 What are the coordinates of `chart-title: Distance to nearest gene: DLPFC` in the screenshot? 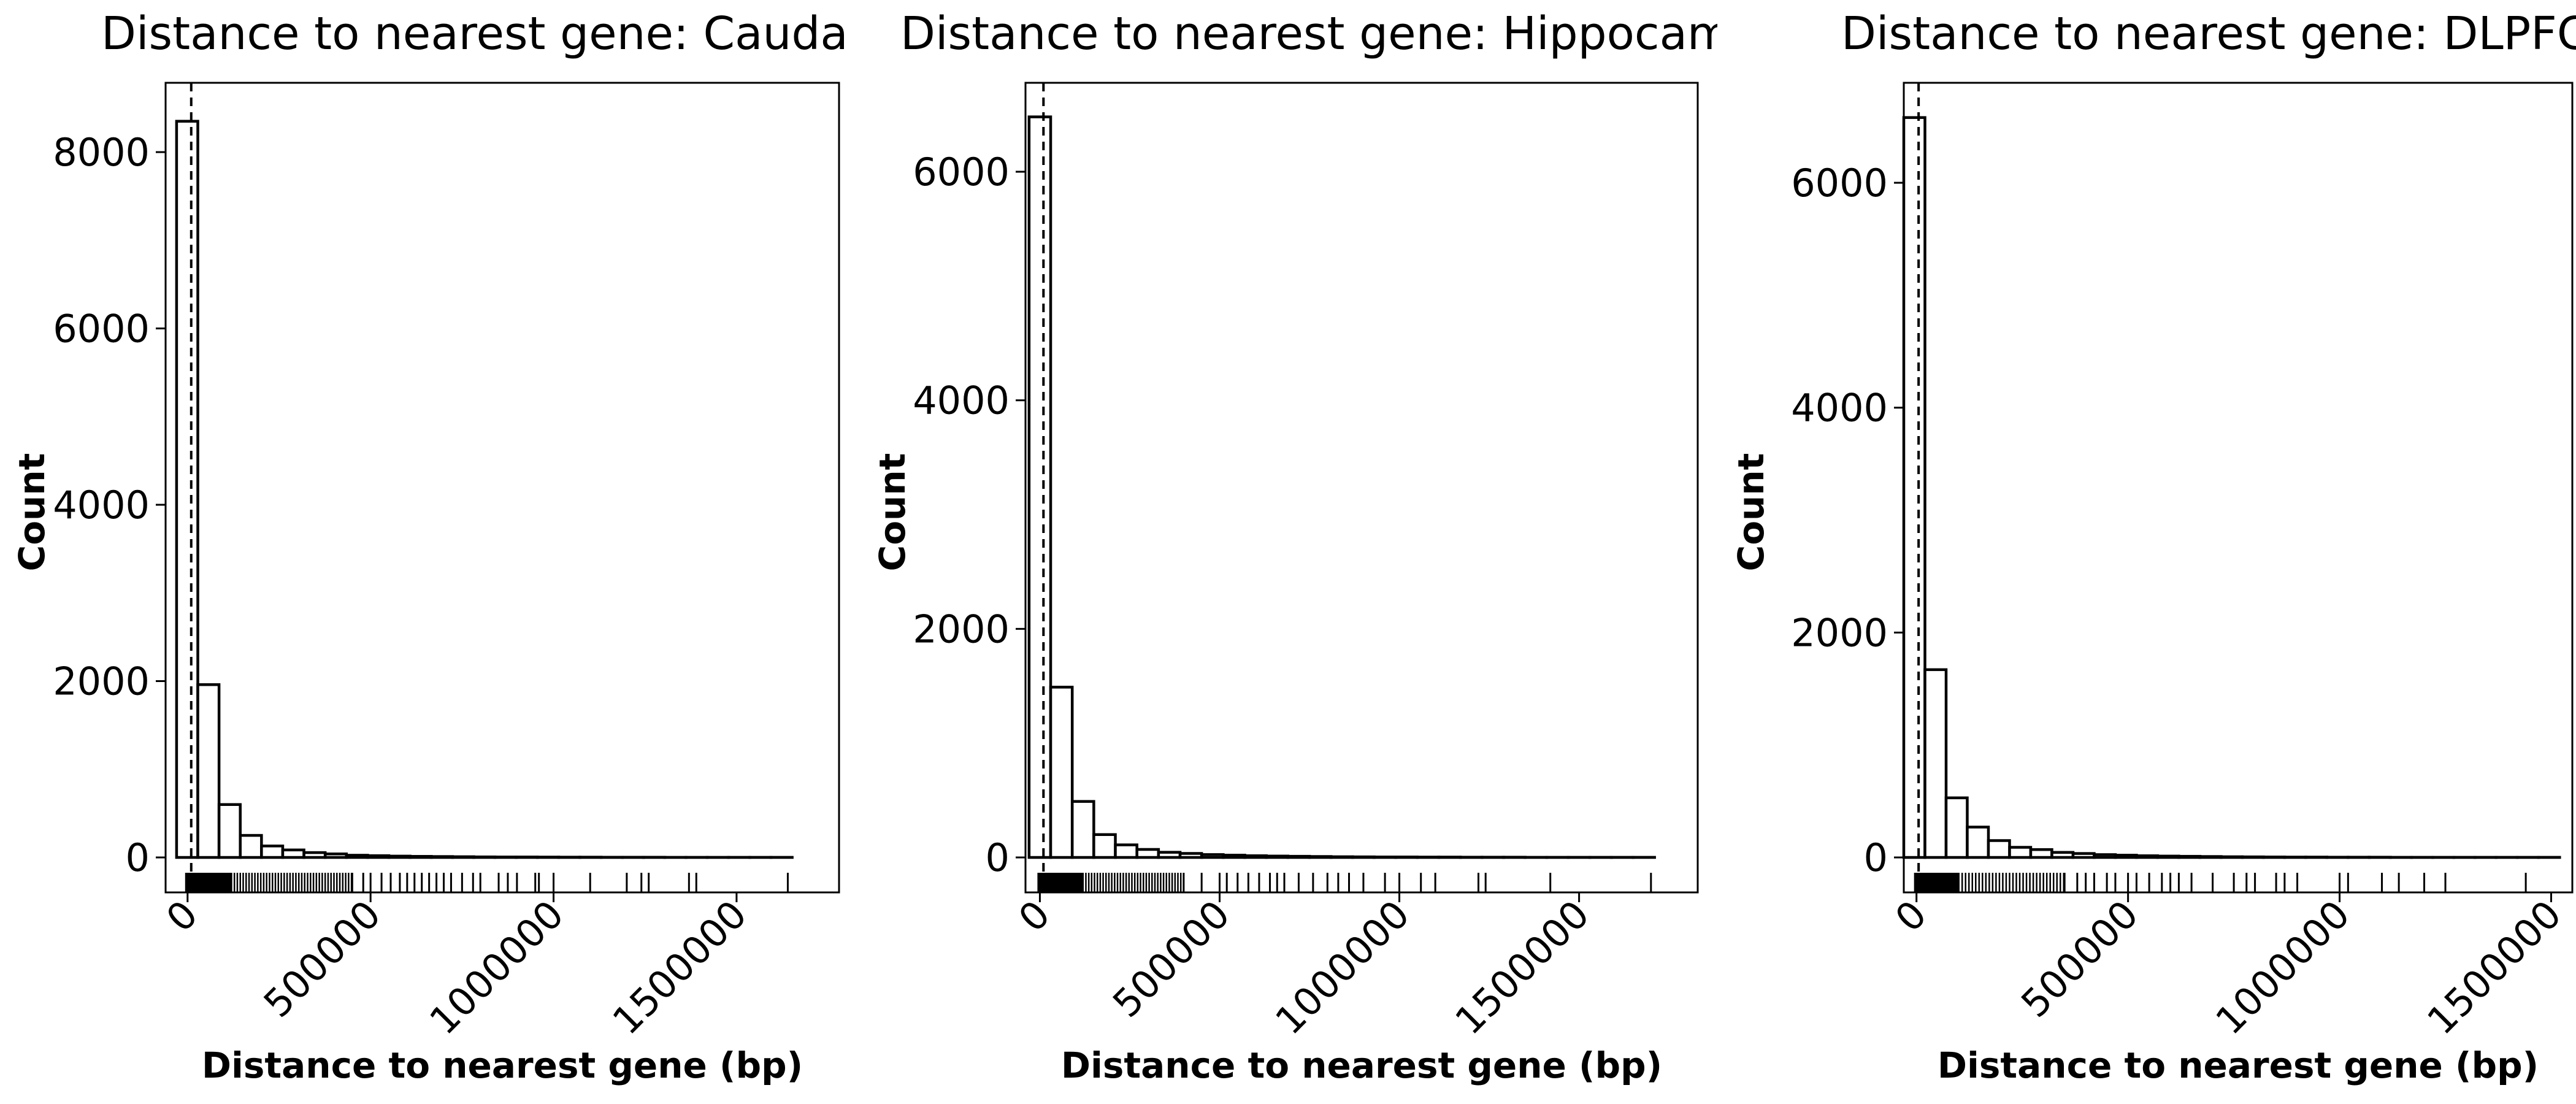 It's located at (2208, 33).